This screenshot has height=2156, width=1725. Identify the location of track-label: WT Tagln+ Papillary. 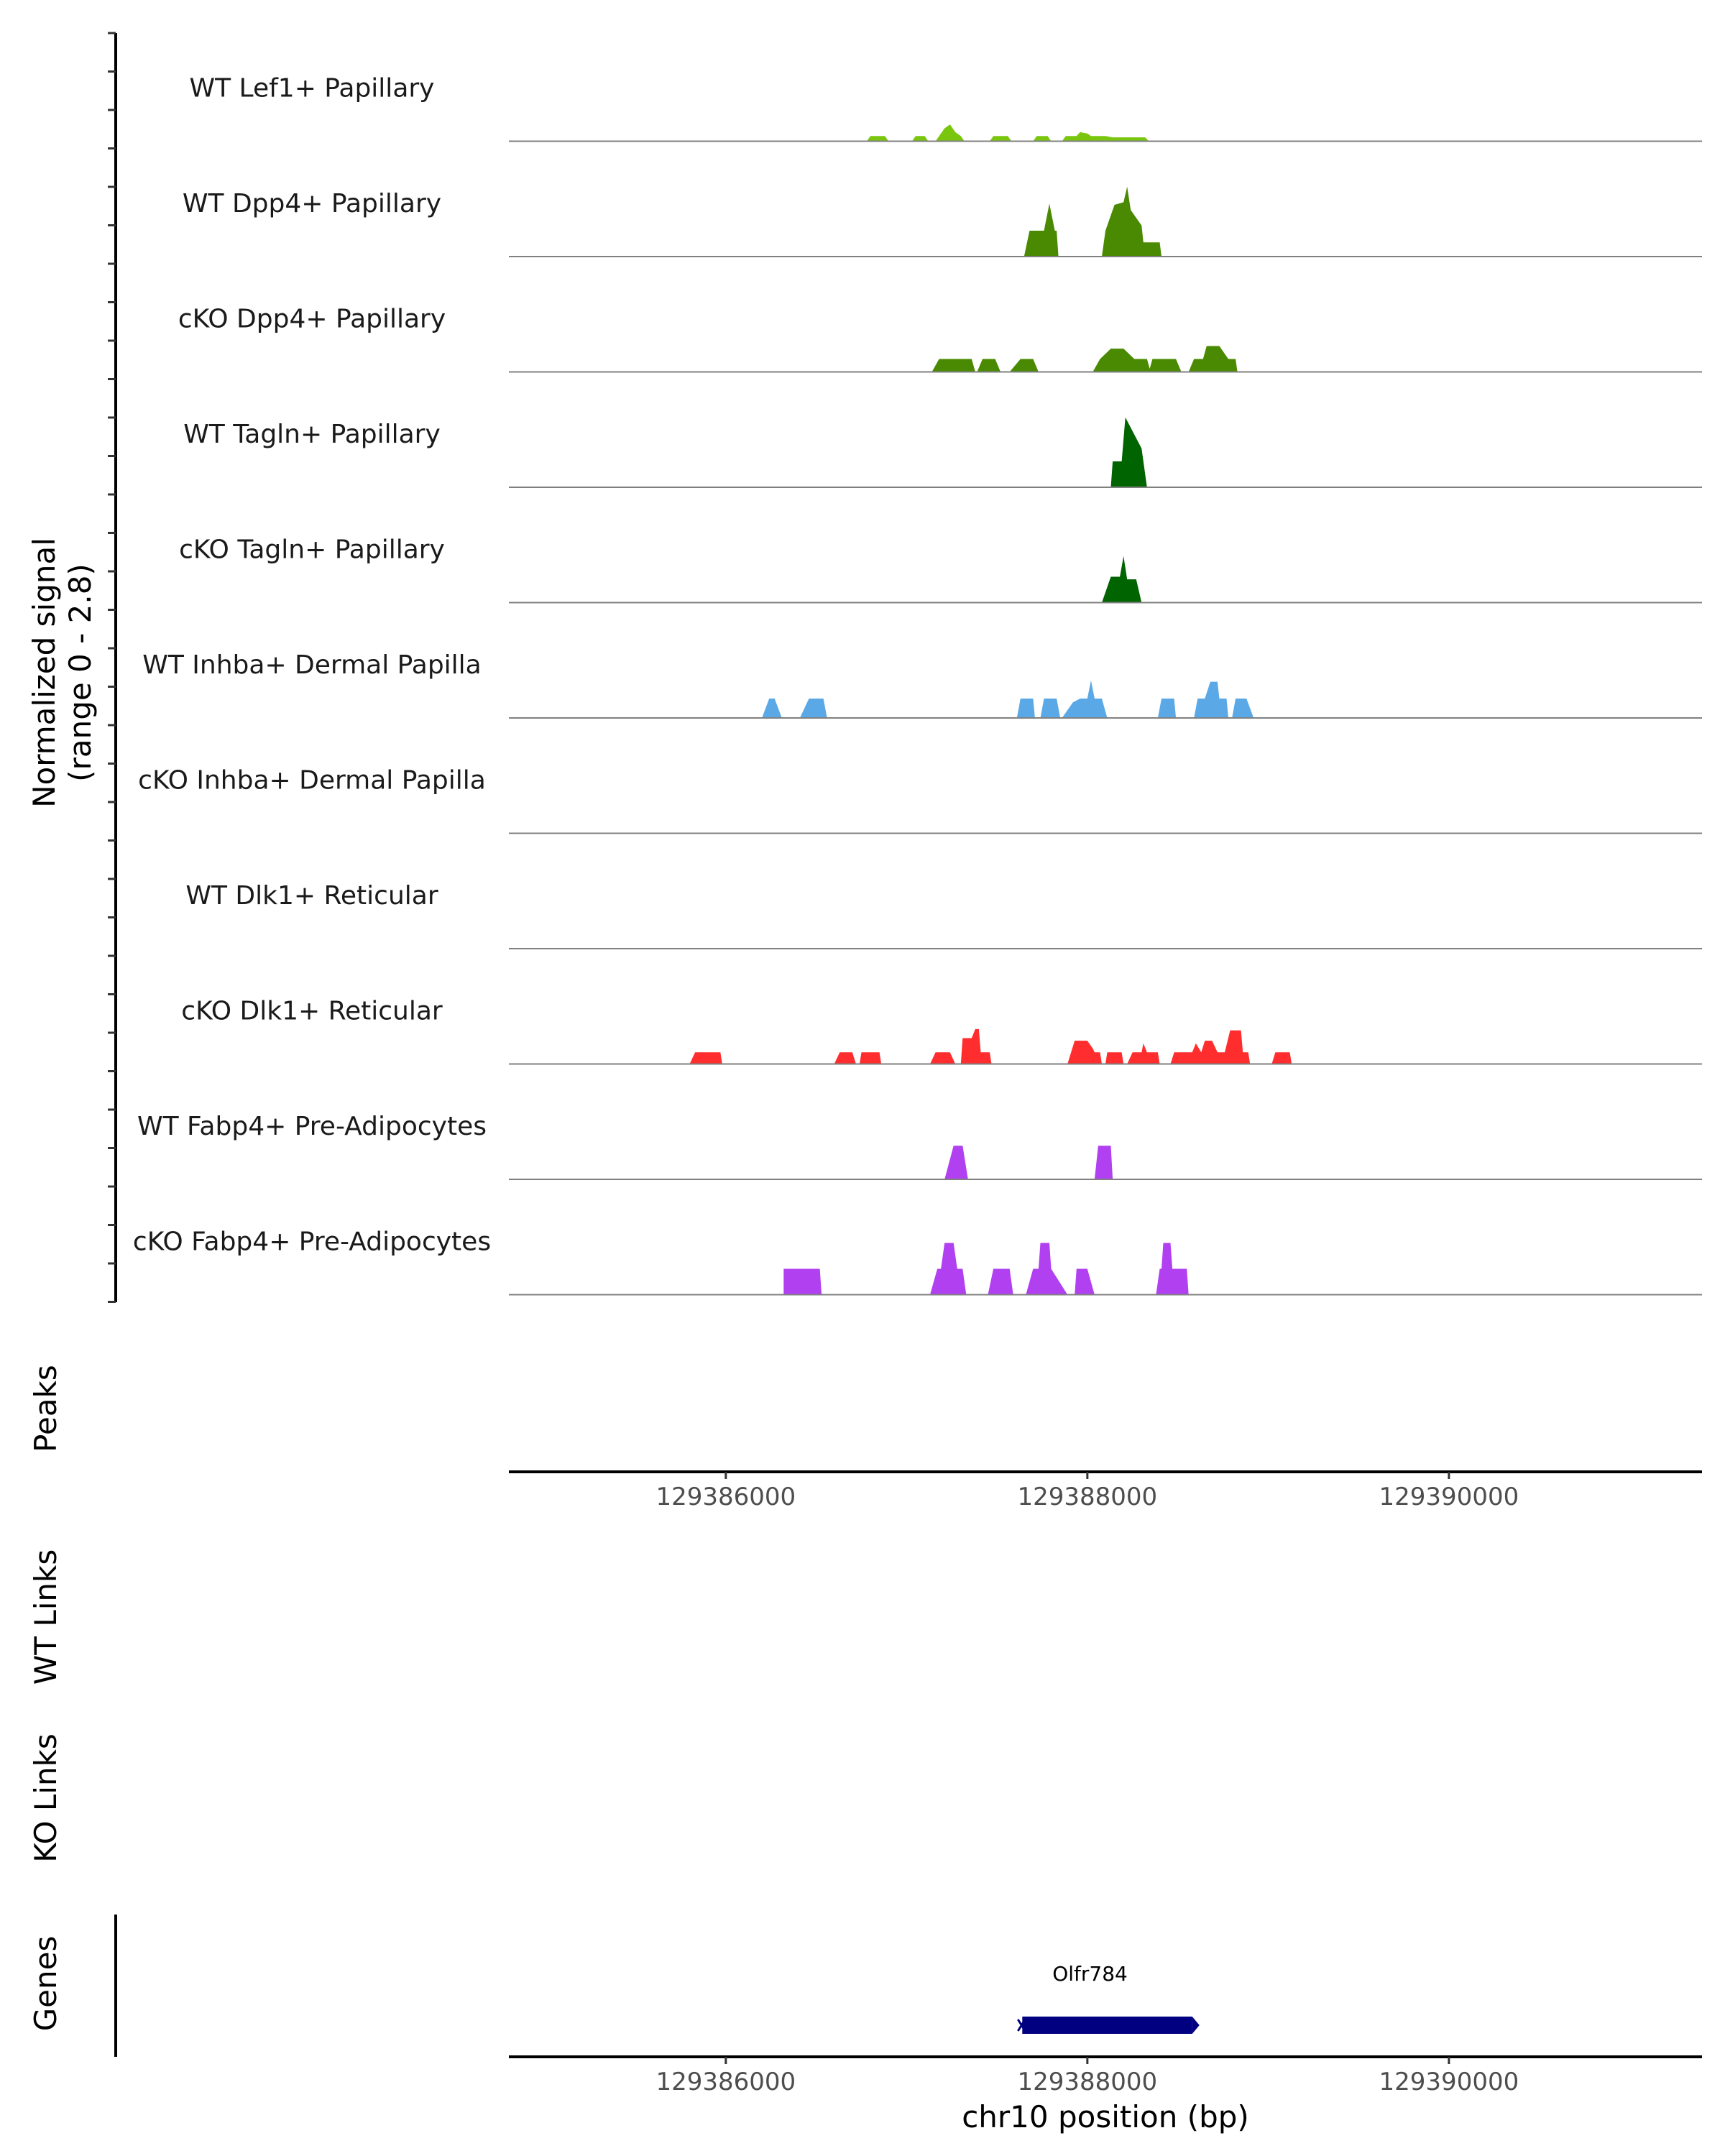
(312, 434).